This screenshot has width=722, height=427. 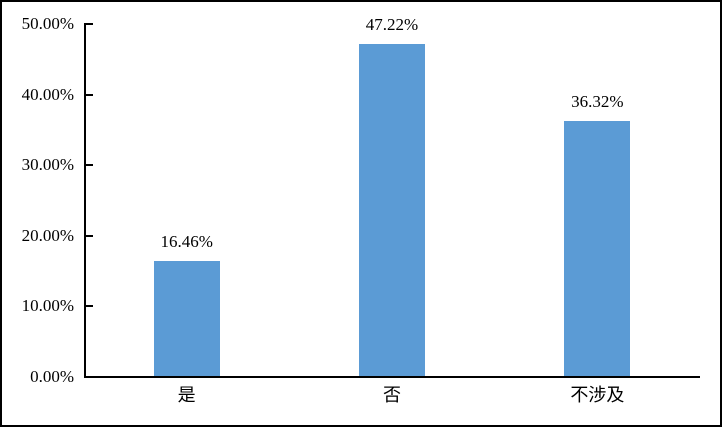 I want to click on x-axis-line, so click(x=392, y=377).